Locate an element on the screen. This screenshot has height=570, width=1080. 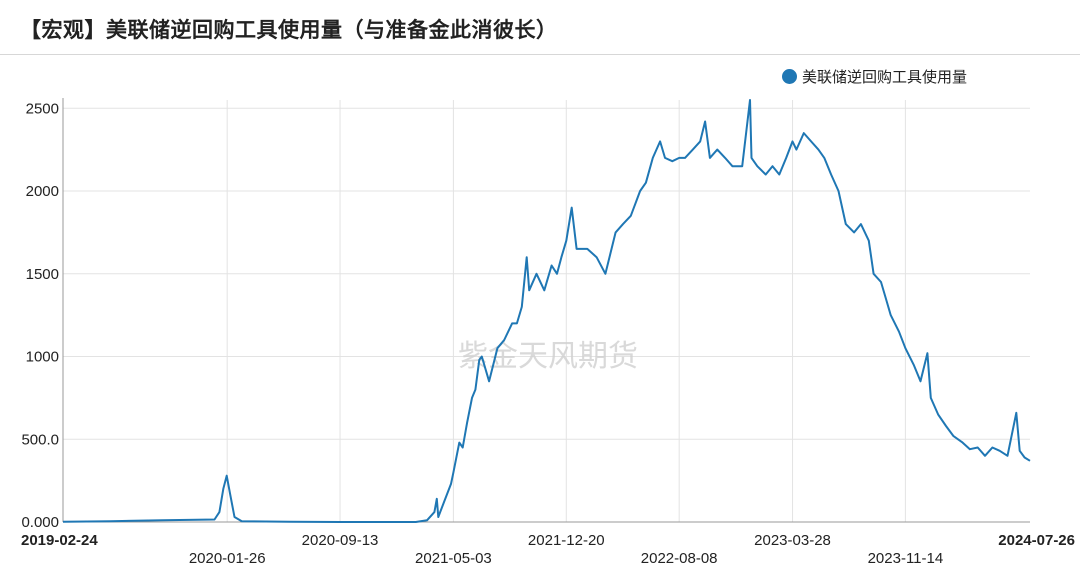
x-tick-label: 2023-11-14 is located at coordinates (906, 558).